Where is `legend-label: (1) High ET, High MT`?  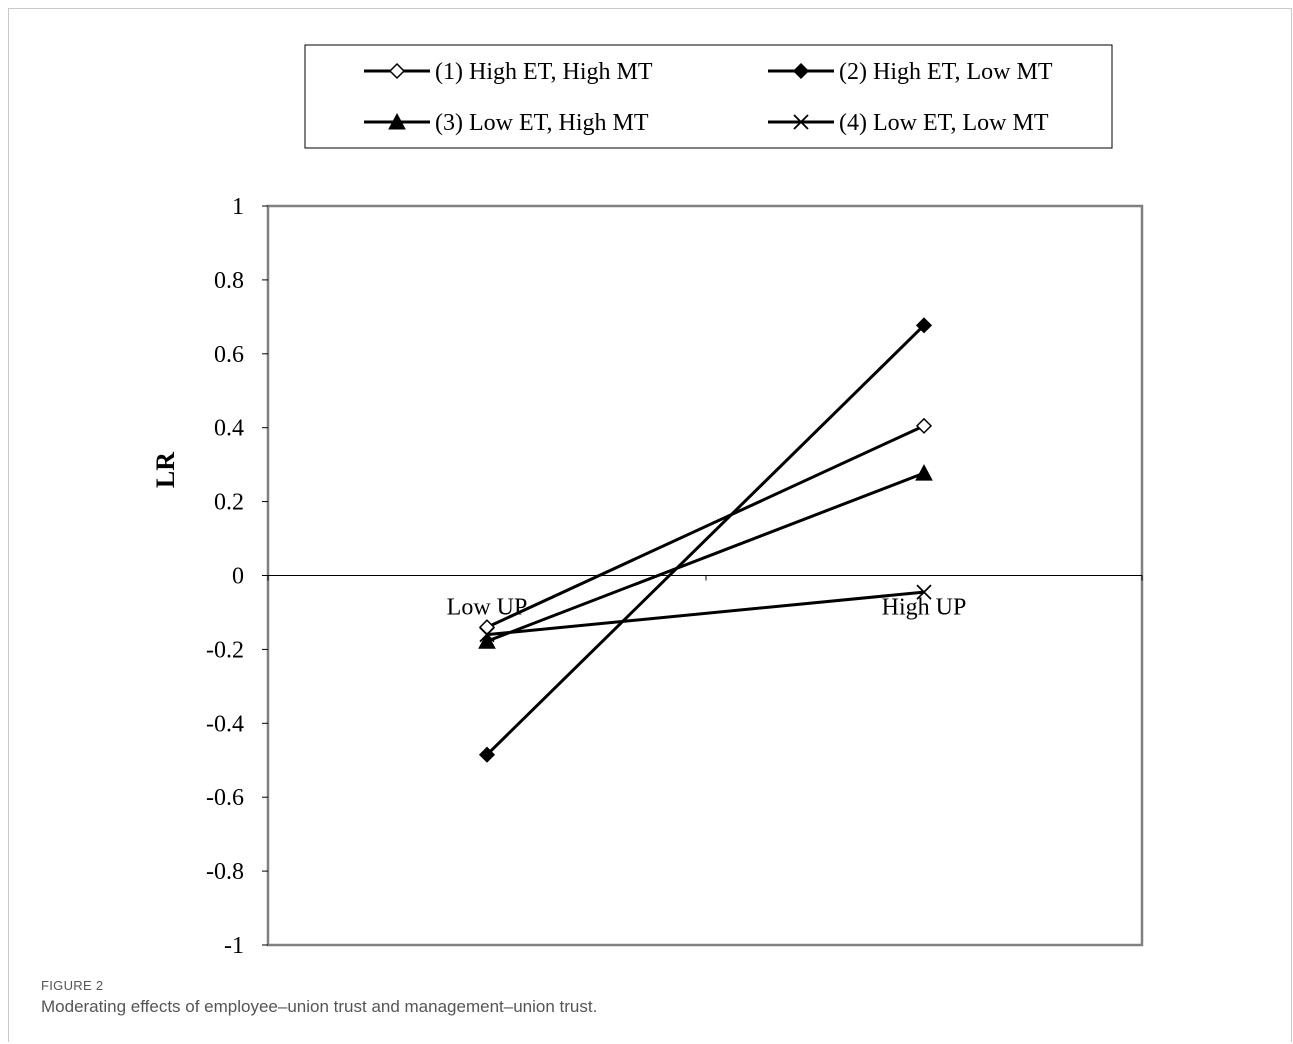
legend-label: (1) High ET, High MT is located at coordinates (544, 72).